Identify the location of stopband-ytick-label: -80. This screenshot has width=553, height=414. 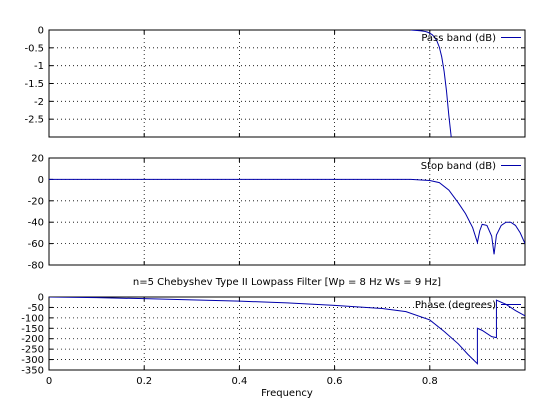
(36, 266).